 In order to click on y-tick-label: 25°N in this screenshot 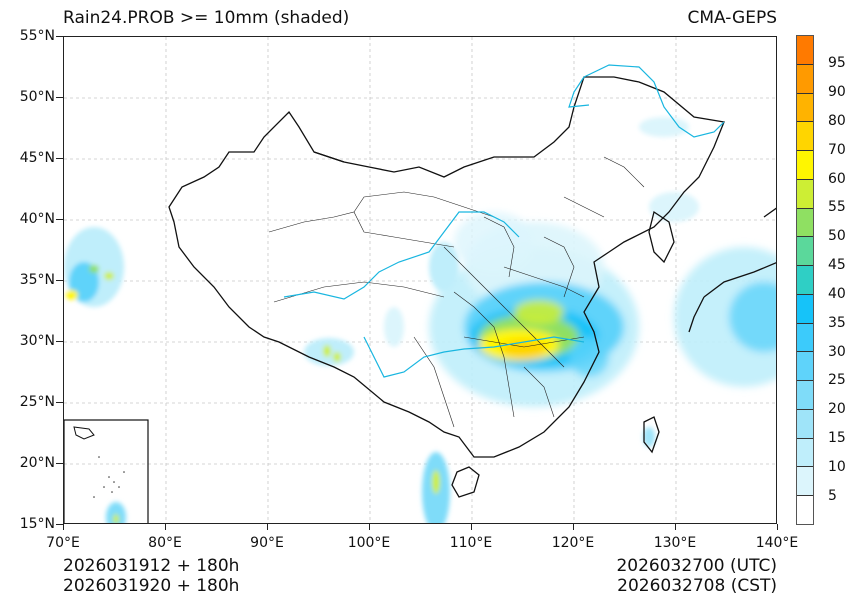, I will do `click(37, 402)`.